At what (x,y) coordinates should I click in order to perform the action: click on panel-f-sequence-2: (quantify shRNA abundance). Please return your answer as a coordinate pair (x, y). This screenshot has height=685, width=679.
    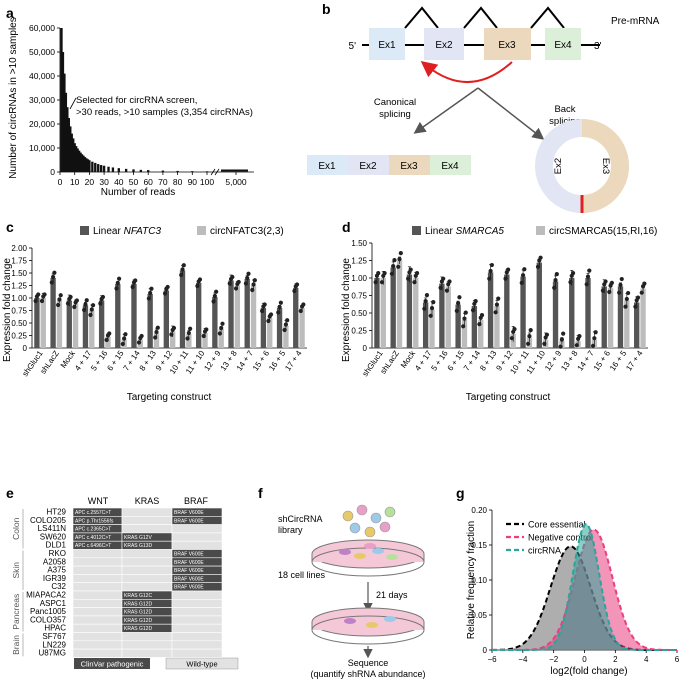
    Looking at the image, I should click on (367, 674).